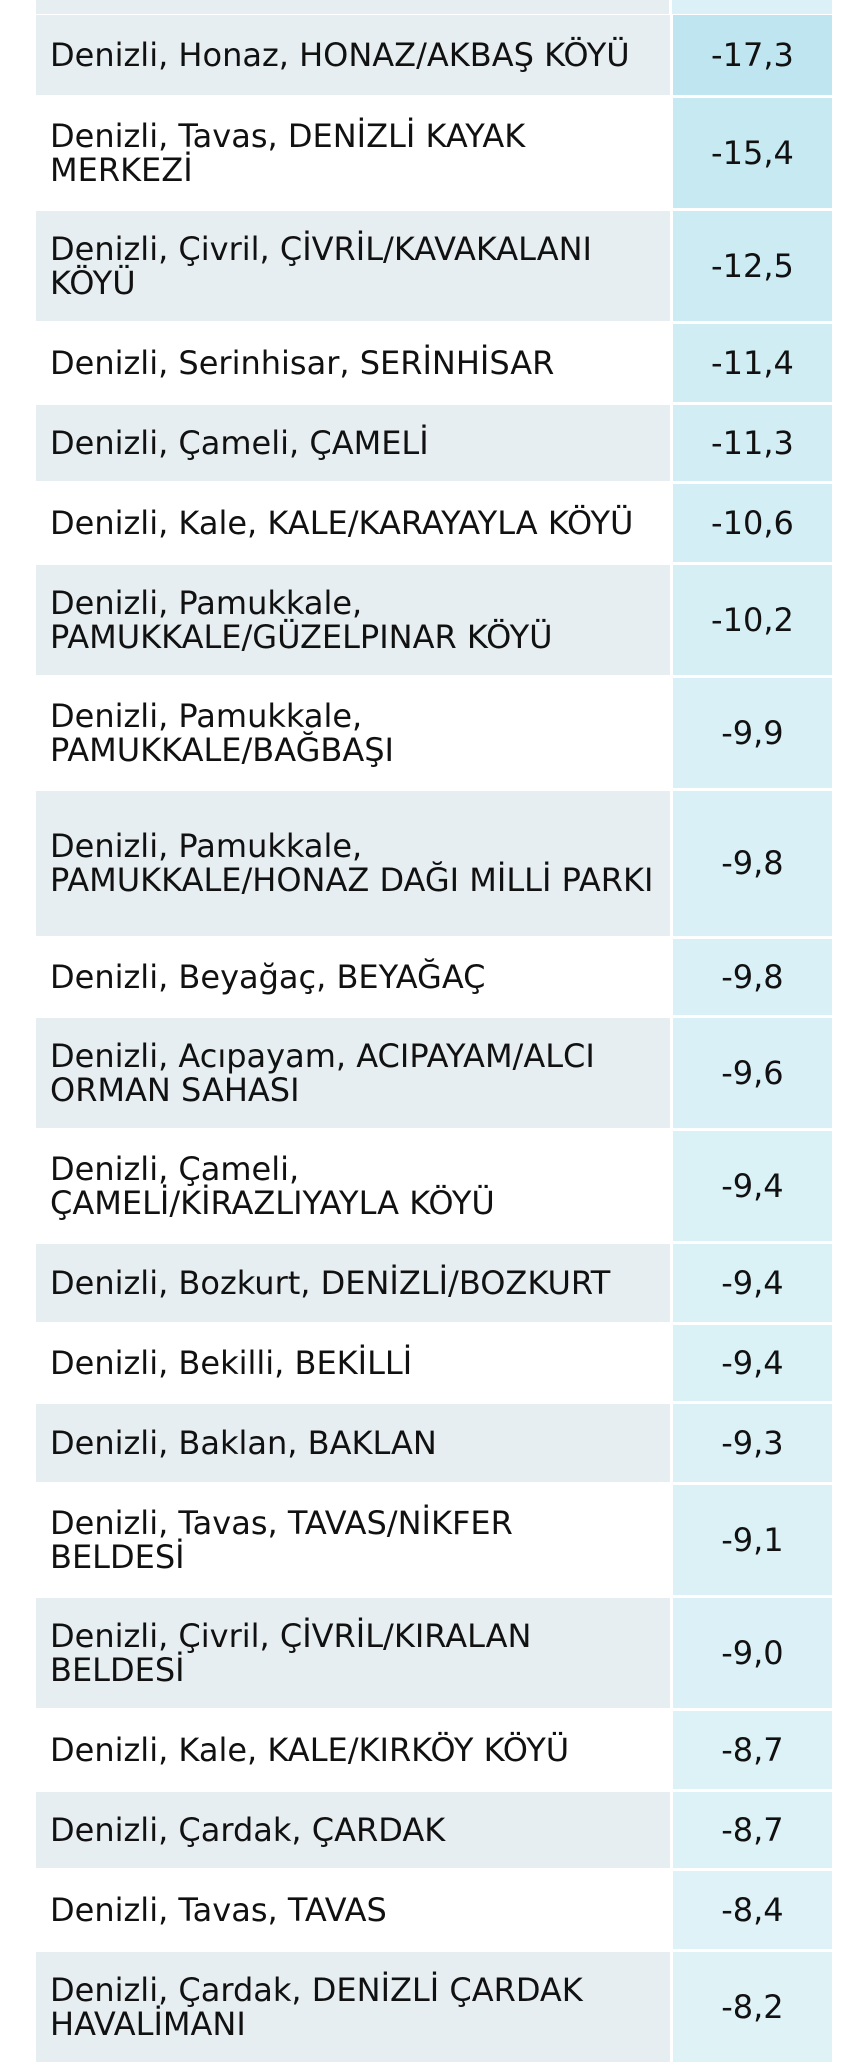  What do you see at coordinates (751, 1653) in the screenshot?
I see `temperature-value-cell: -9,0` at bounding box center [751, 1653].